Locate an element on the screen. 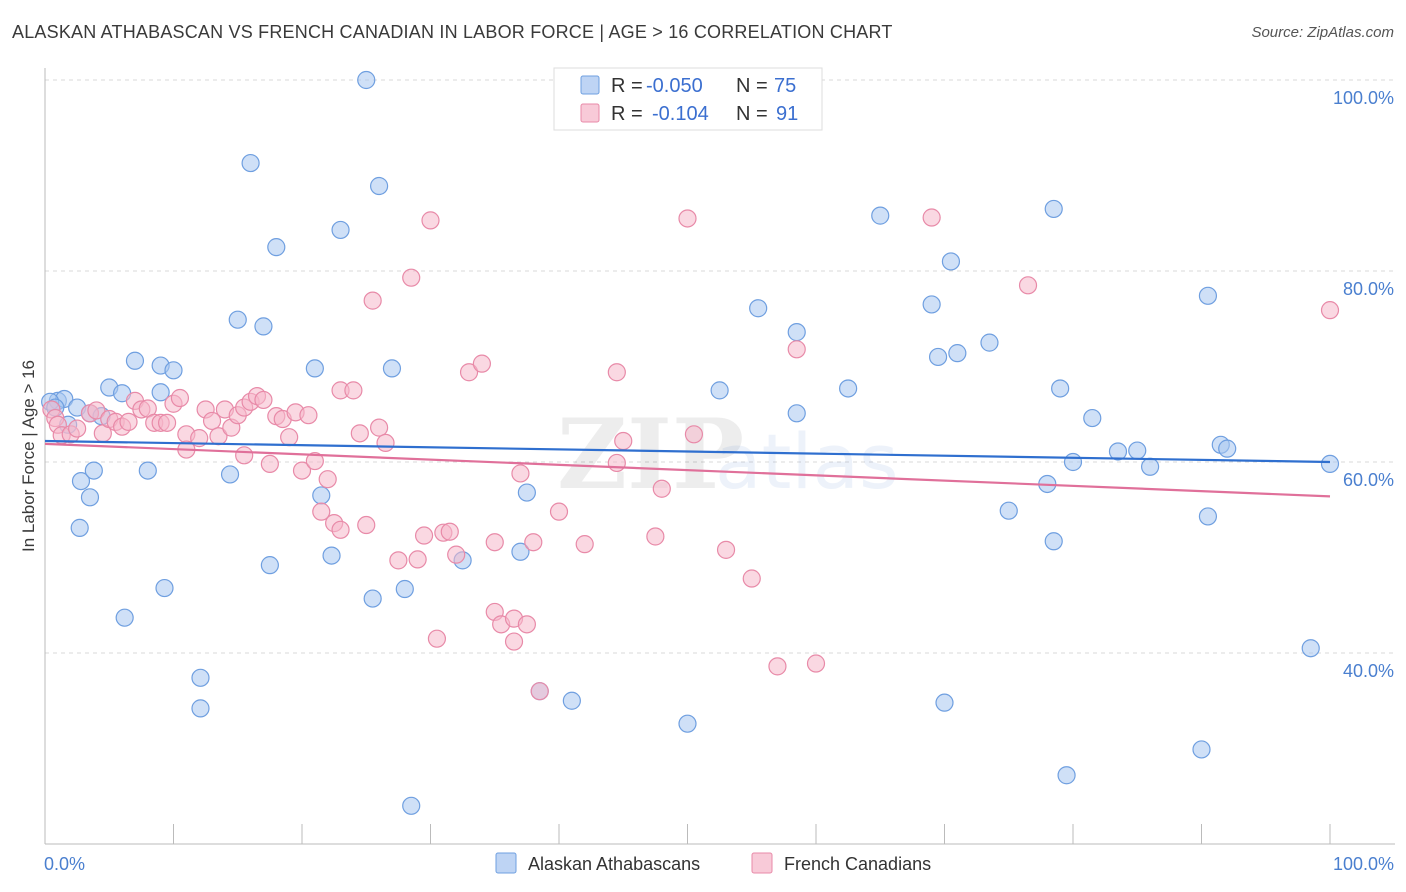 This screenshot has width=1406, height=892. y-tick-label: 60.0% is located at coordinates (1368, 480).